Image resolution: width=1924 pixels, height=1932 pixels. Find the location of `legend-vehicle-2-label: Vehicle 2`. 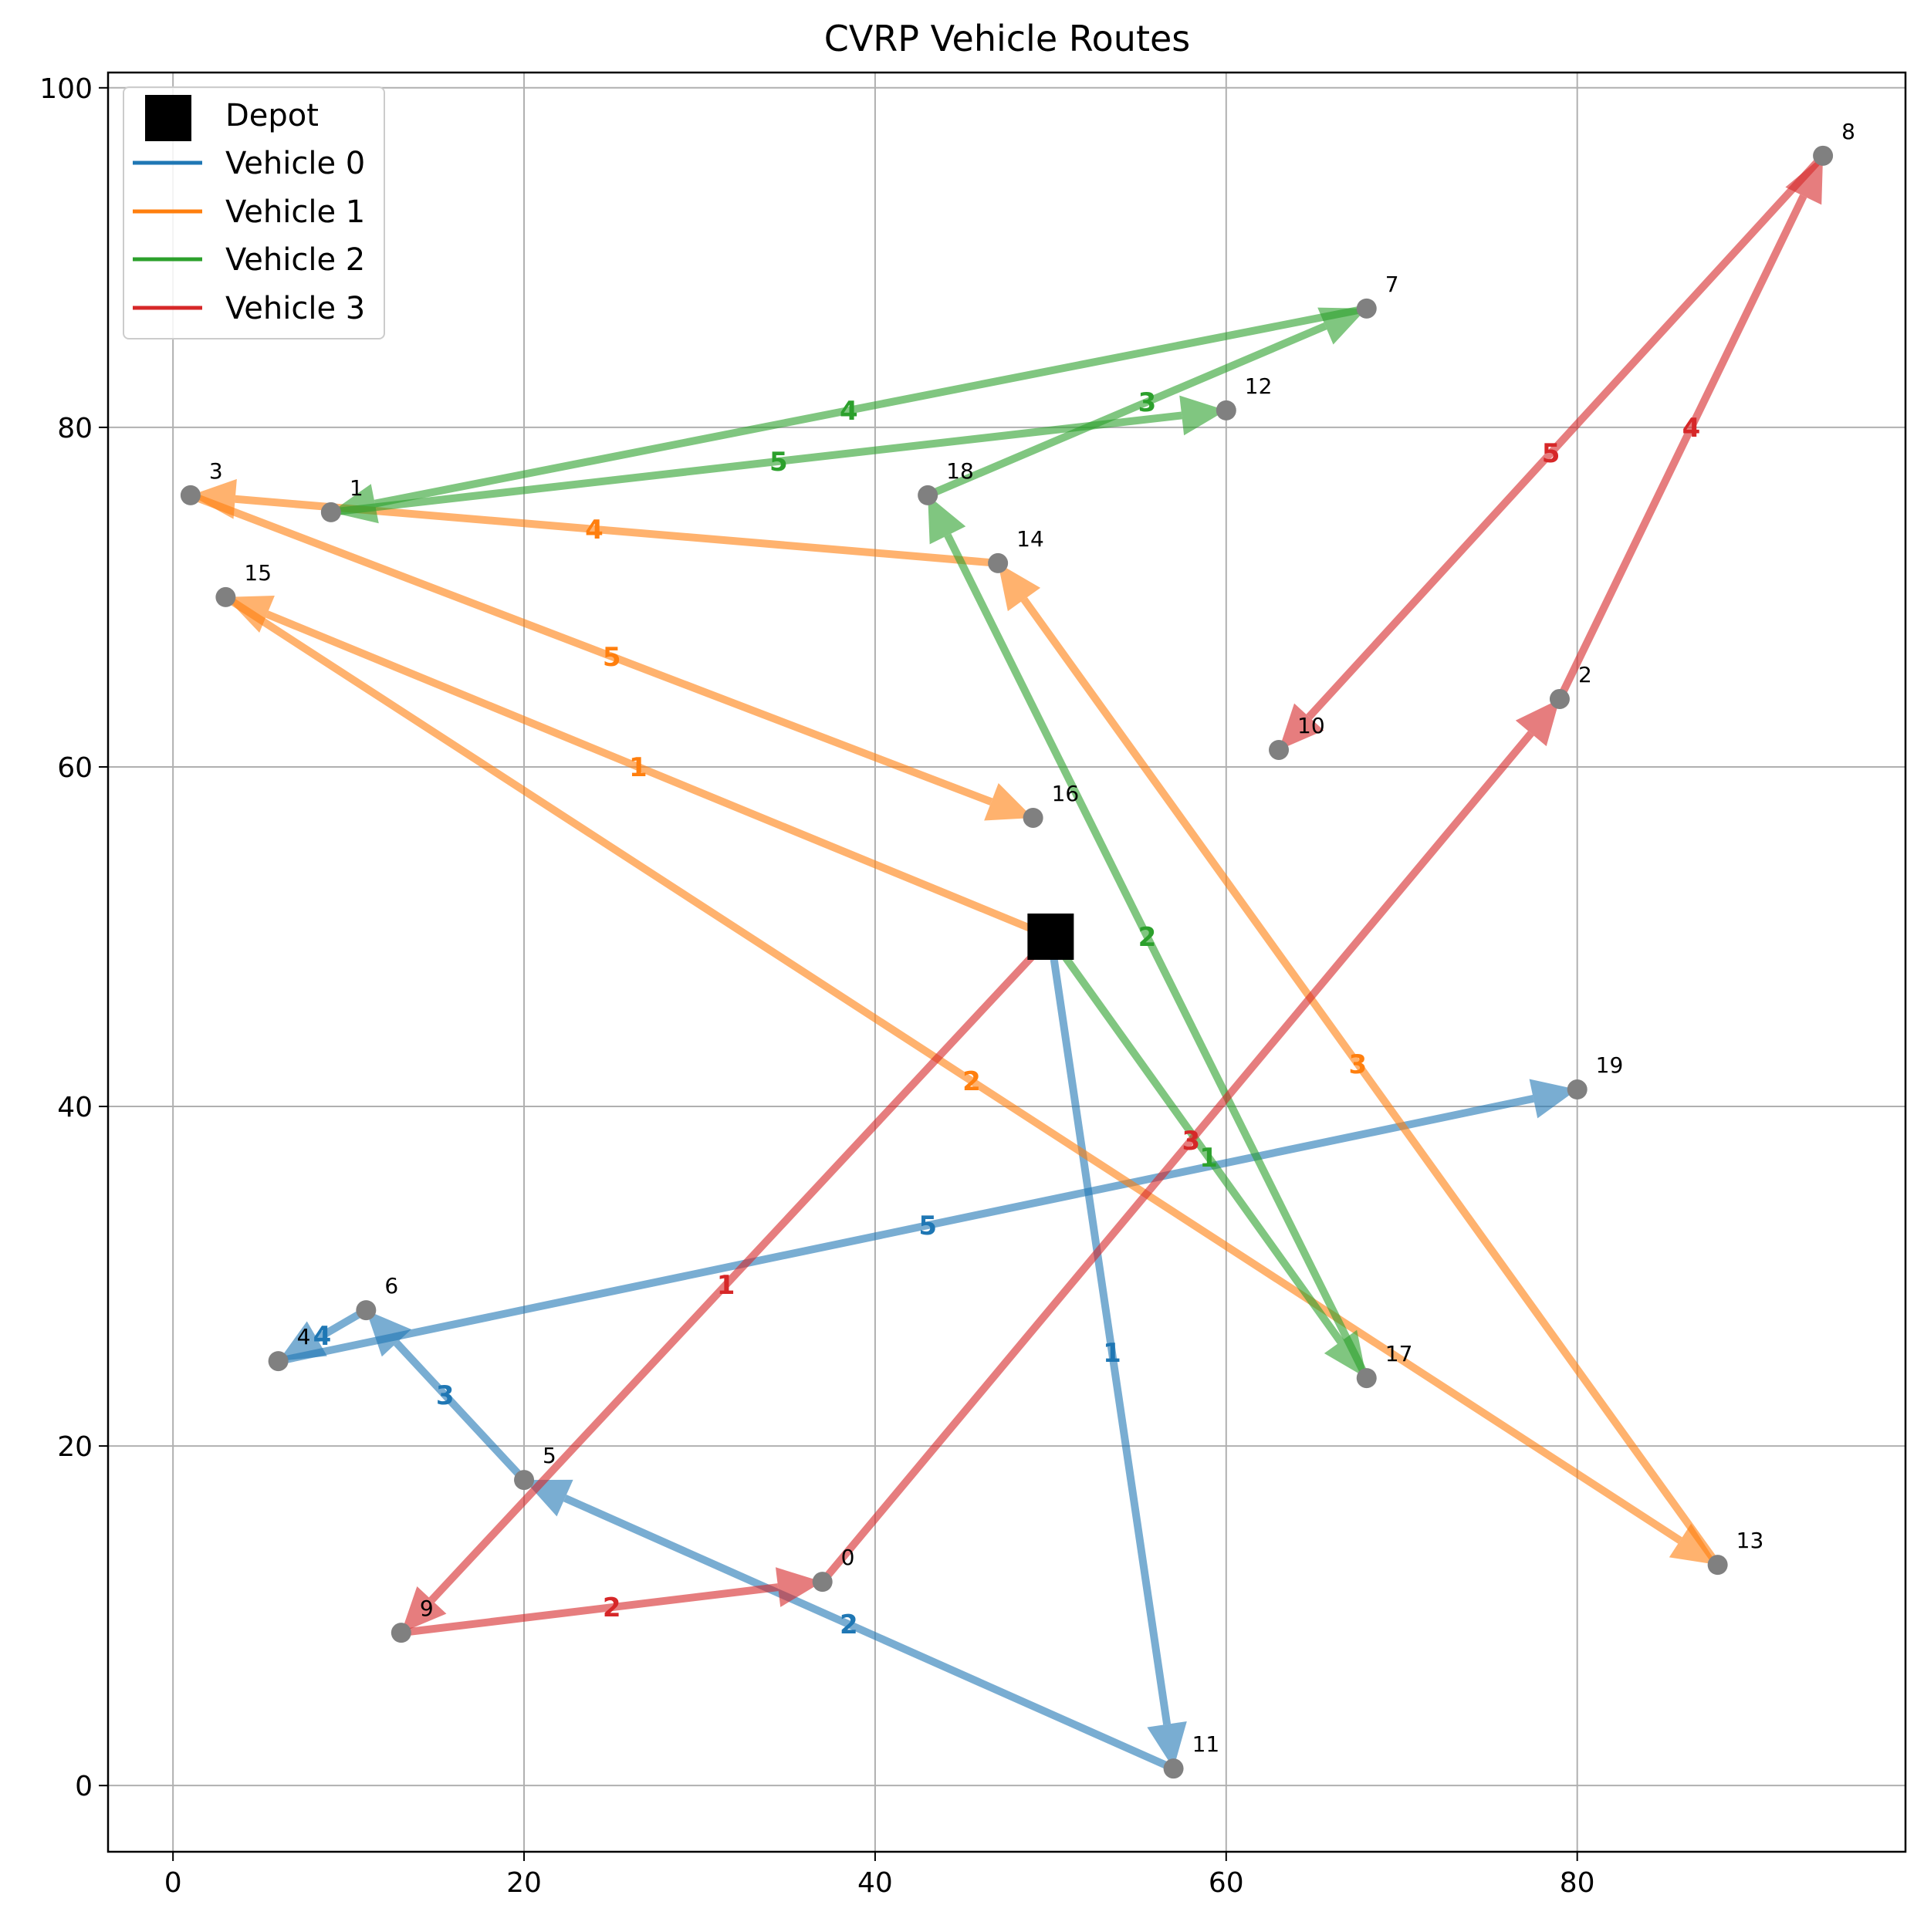

legend-vehicle-2-label: Vehicle 2 is located at coordinates (295, 260).